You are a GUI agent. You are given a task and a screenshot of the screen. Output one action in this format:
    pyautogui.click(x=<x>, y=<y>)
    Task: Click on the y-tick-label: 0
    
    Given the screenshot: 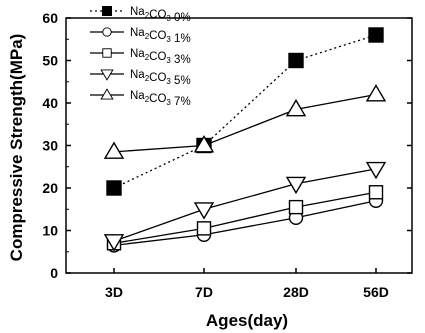 What is the action you would take?
    pyautogui.click(x=54, y=273)
    